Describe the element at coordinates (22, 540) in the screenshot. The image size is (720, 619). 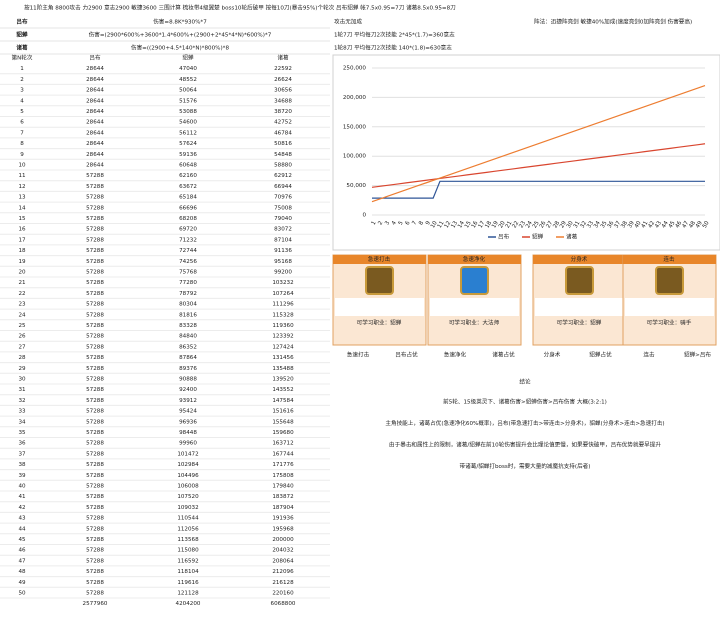
I see `table-cell: 45` at that location.